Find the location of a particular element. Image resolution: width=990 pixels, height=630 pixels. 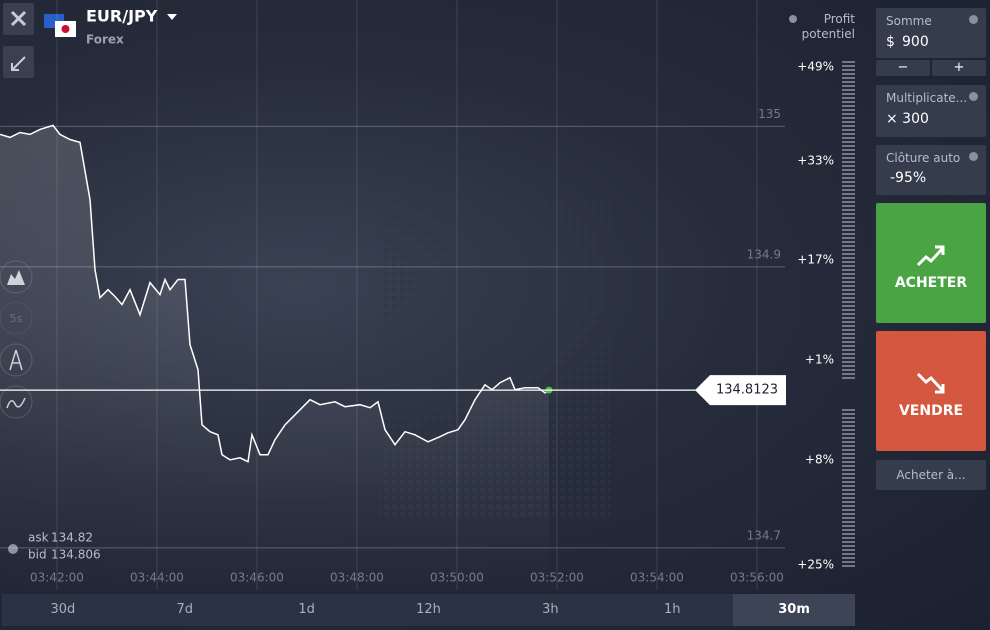

buy-label: ACHETER is located at coordinates (931, 283).